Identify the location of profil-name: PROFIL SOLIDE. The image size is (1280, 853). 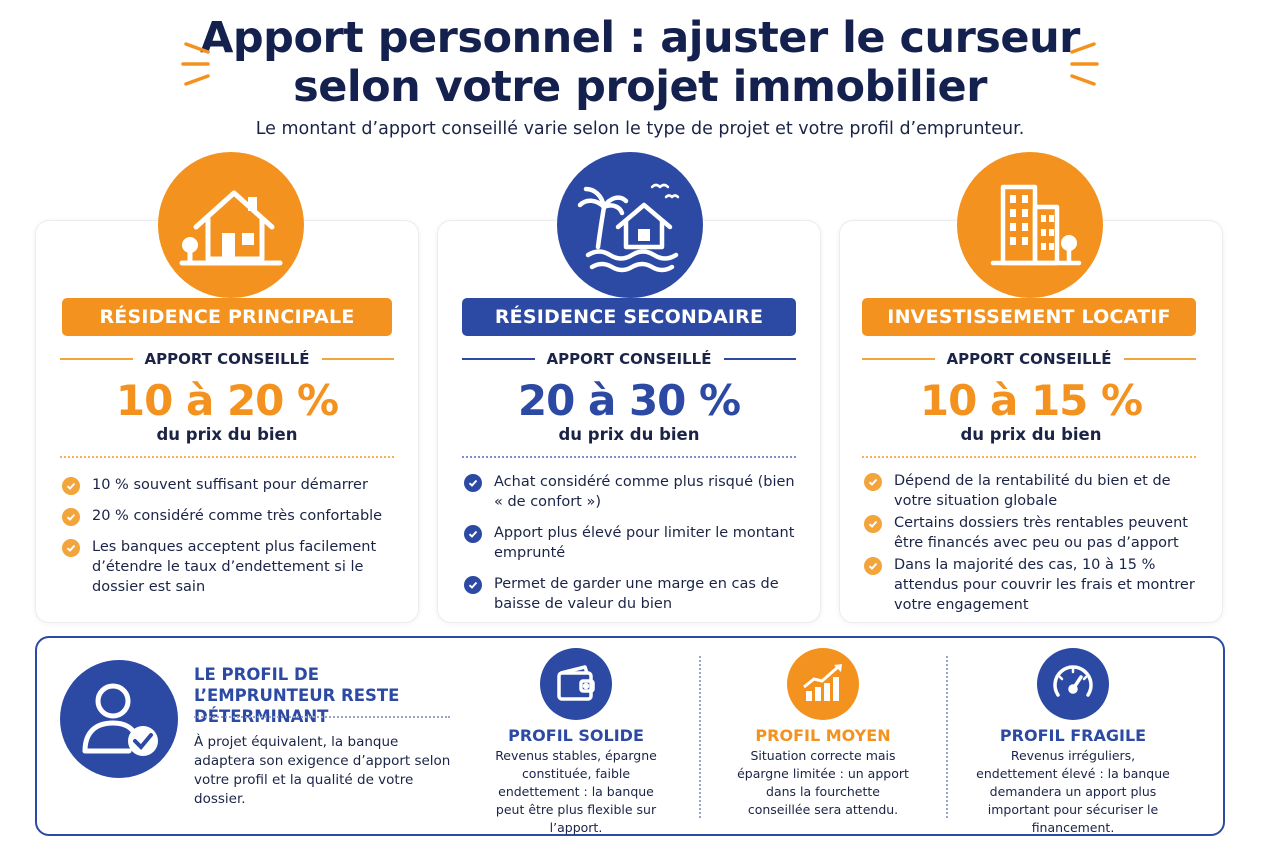
(576, 735).